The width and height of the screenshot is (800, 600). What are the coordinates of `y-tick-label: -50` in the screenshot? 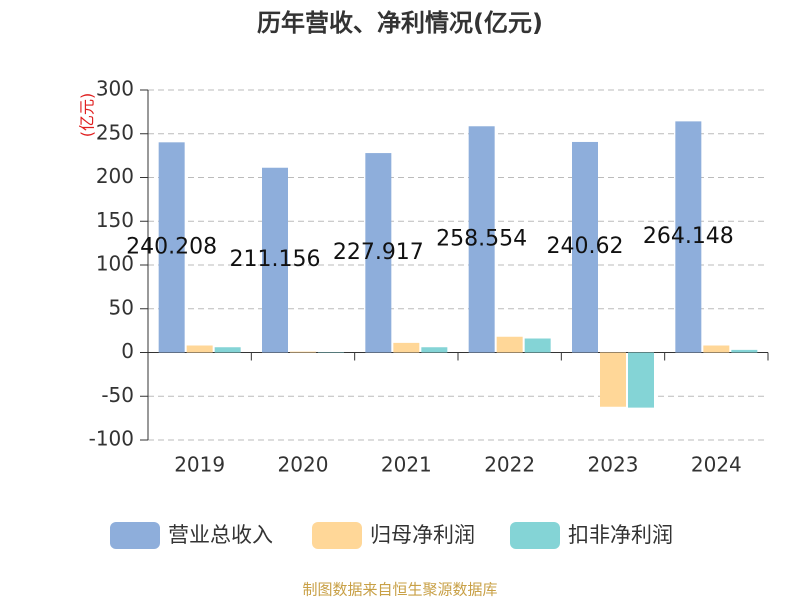 It's located at (117, 395).